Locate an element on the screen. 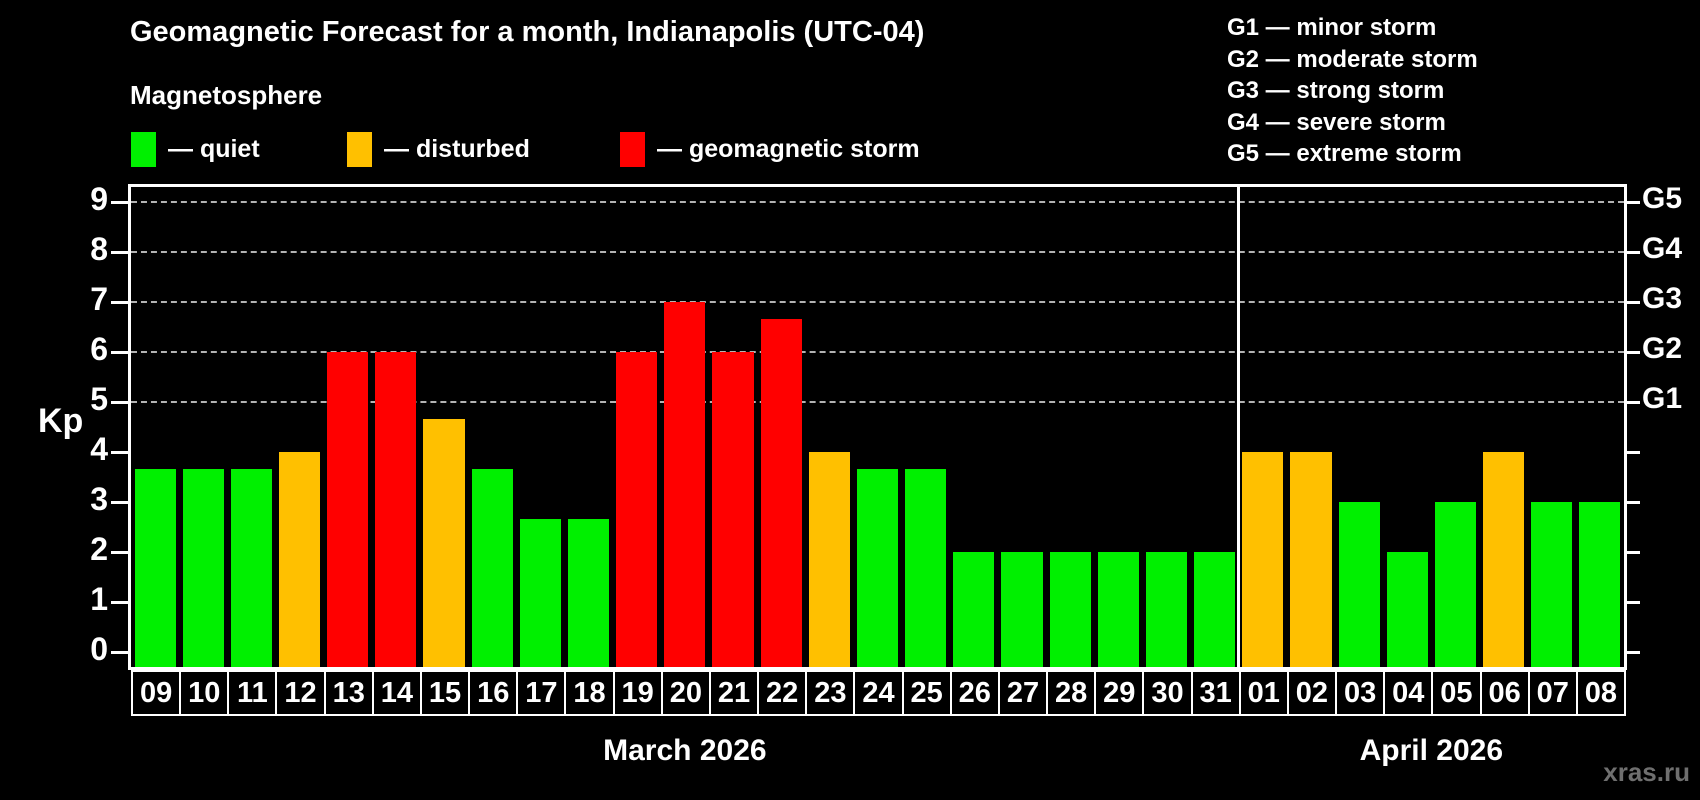 This screenshot has width=1700, height=800. y-tick-label: 7 is located at coordinates (99, 299).